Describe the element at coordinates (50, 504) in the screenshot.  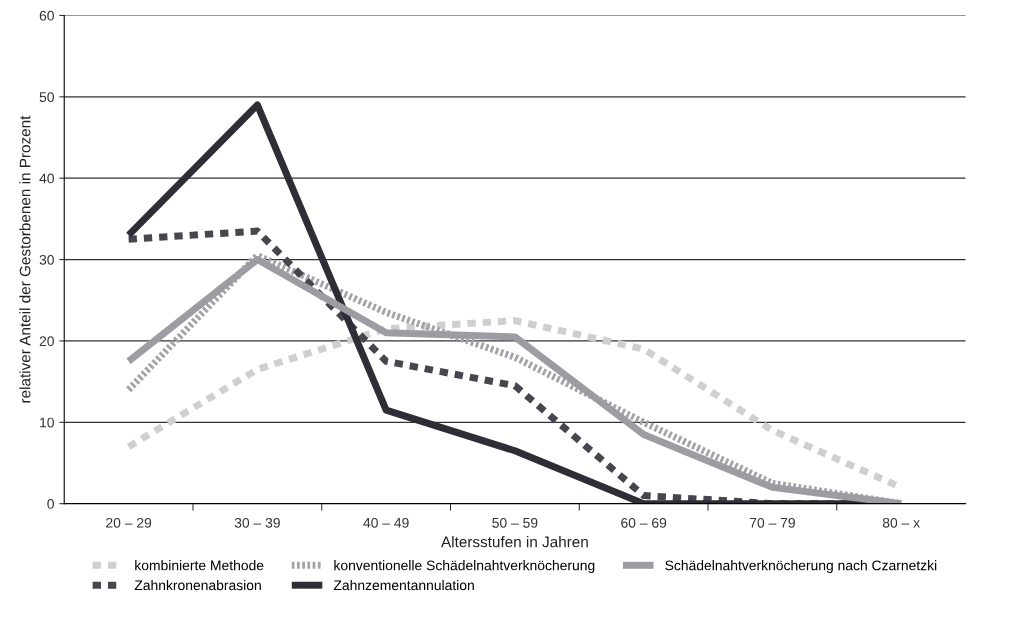
I see `y-tick-label: 0` at that location.